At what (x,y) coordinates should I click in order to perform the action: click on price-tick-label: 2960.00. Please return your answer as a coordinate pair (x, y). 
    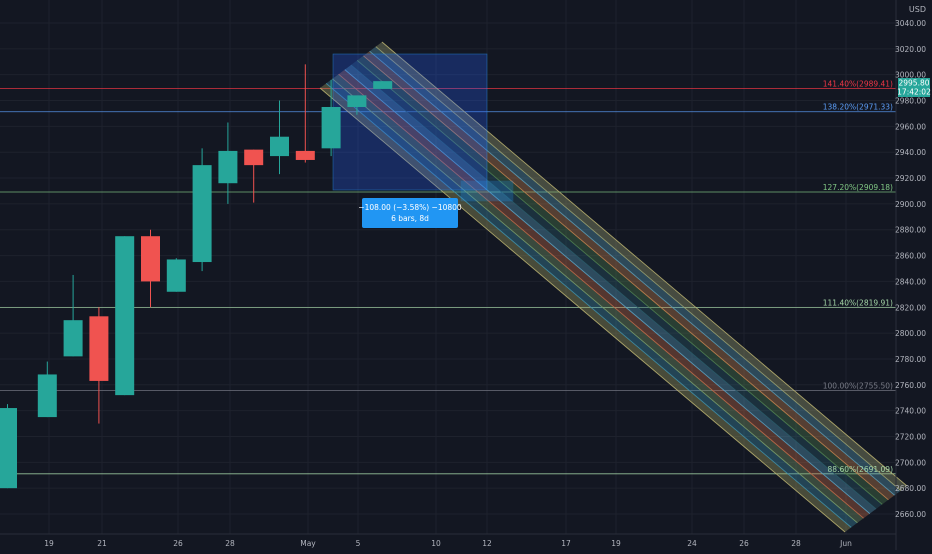
    Looking at the image, I should click on (910, 126).